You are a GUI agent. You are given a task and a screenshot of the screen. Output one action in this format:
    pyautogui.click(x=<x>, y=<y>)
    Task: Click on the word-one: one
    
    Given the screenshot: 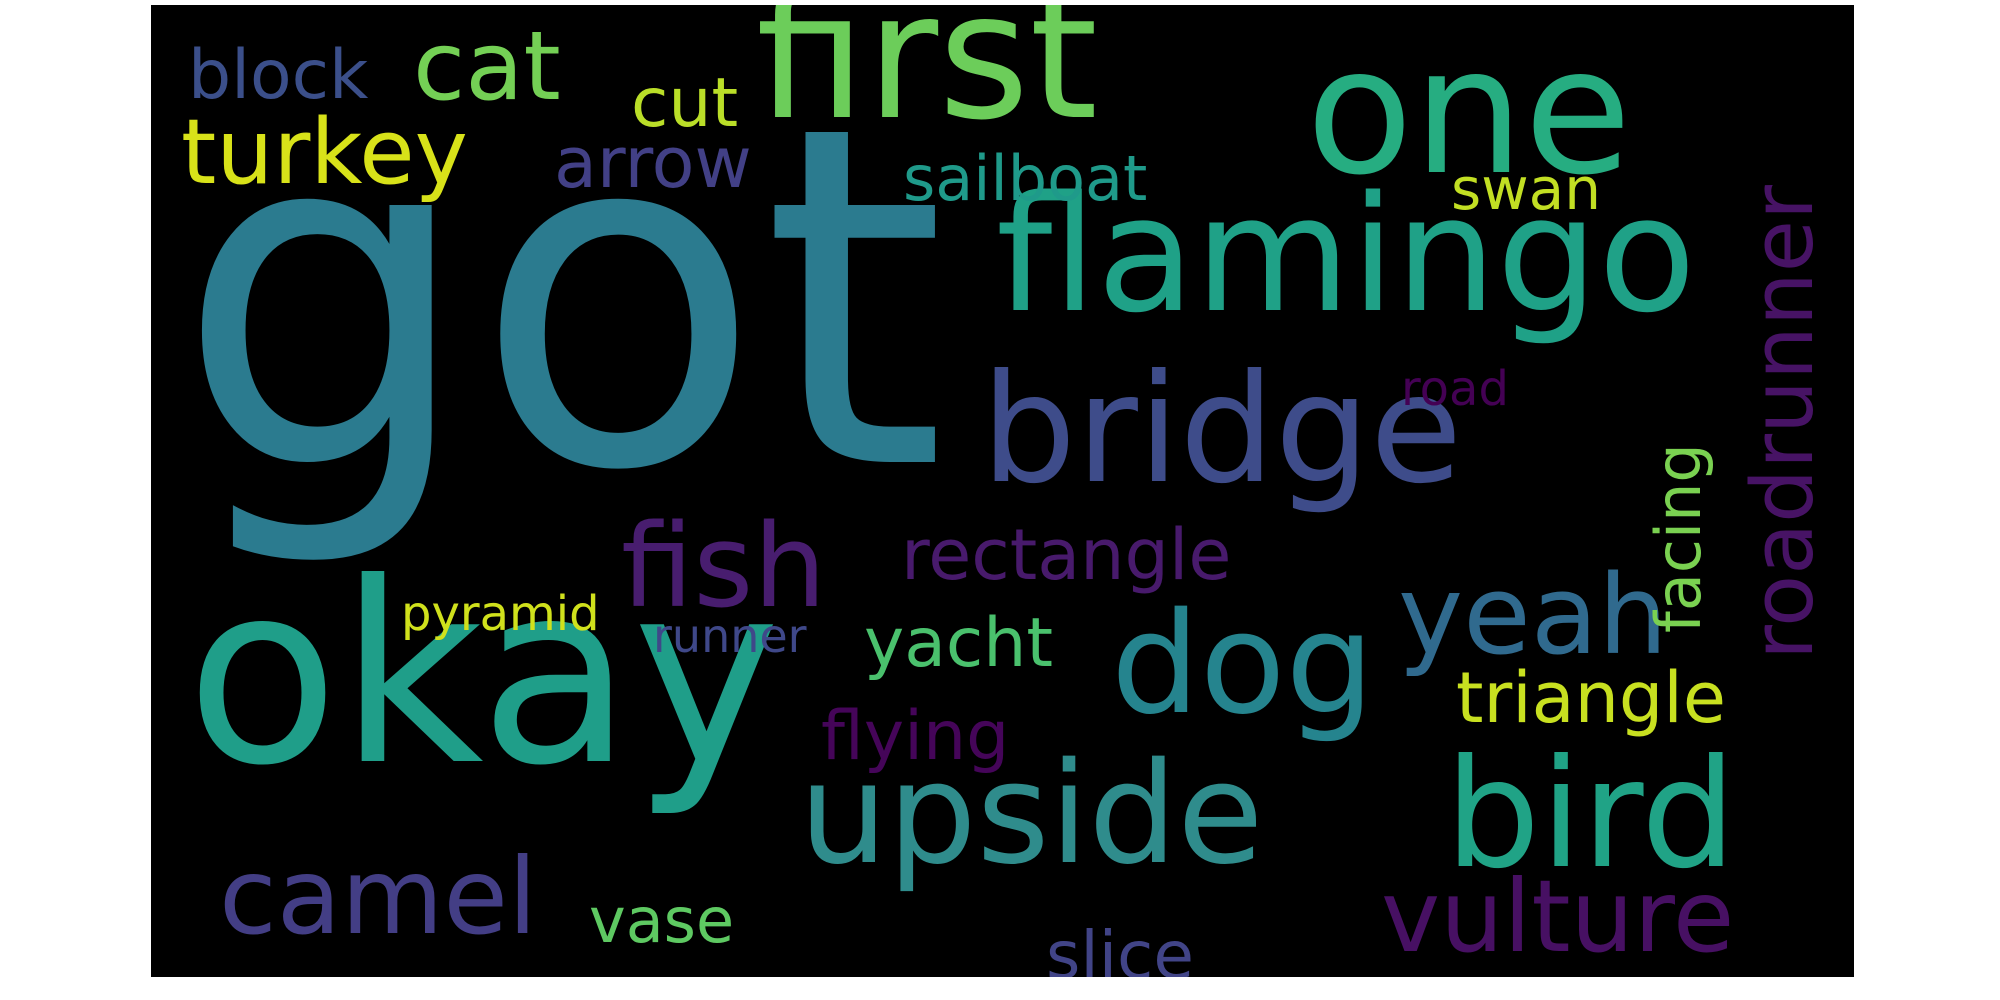 What is the action you would take?
    pyautogui.click(x=1469, y=112)
    